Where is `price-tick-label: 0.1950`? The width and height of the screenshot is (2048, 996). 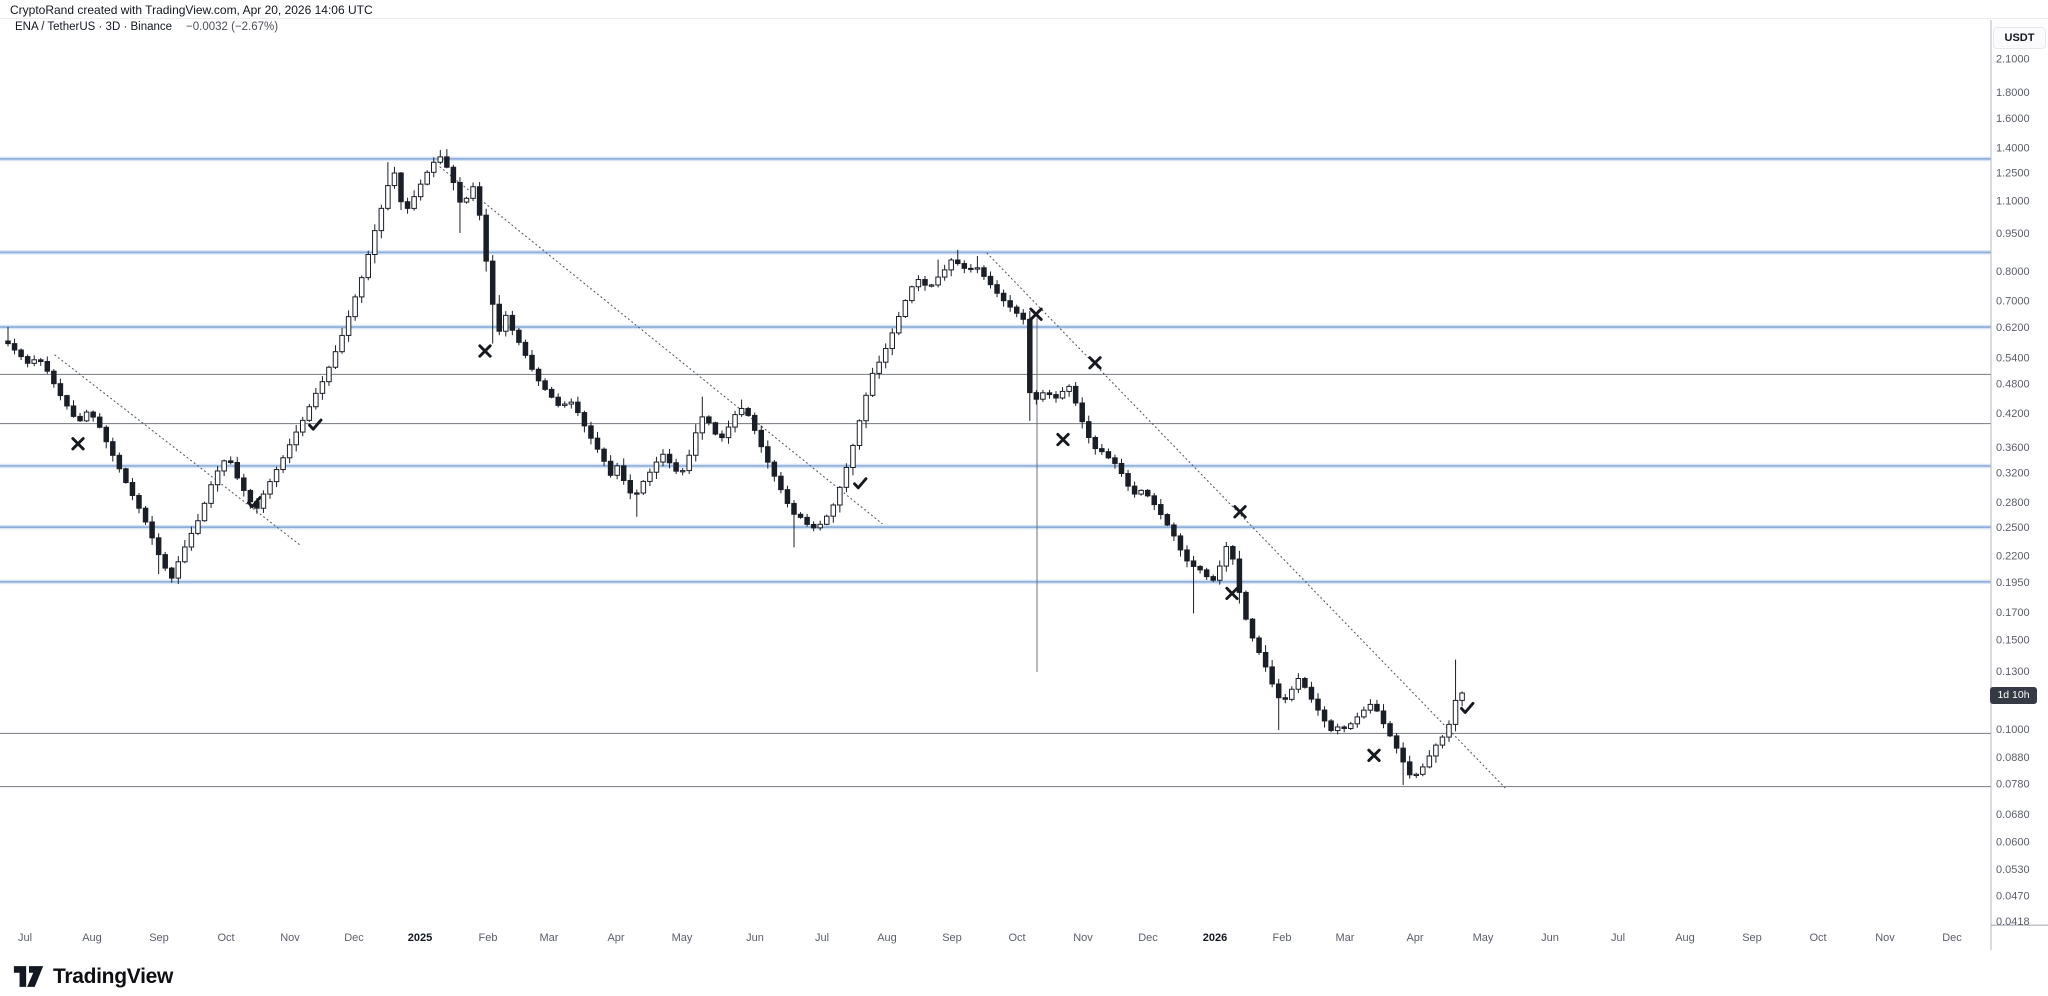 price-tick-label: 0.1950 is located at coordinates (2013, 583).